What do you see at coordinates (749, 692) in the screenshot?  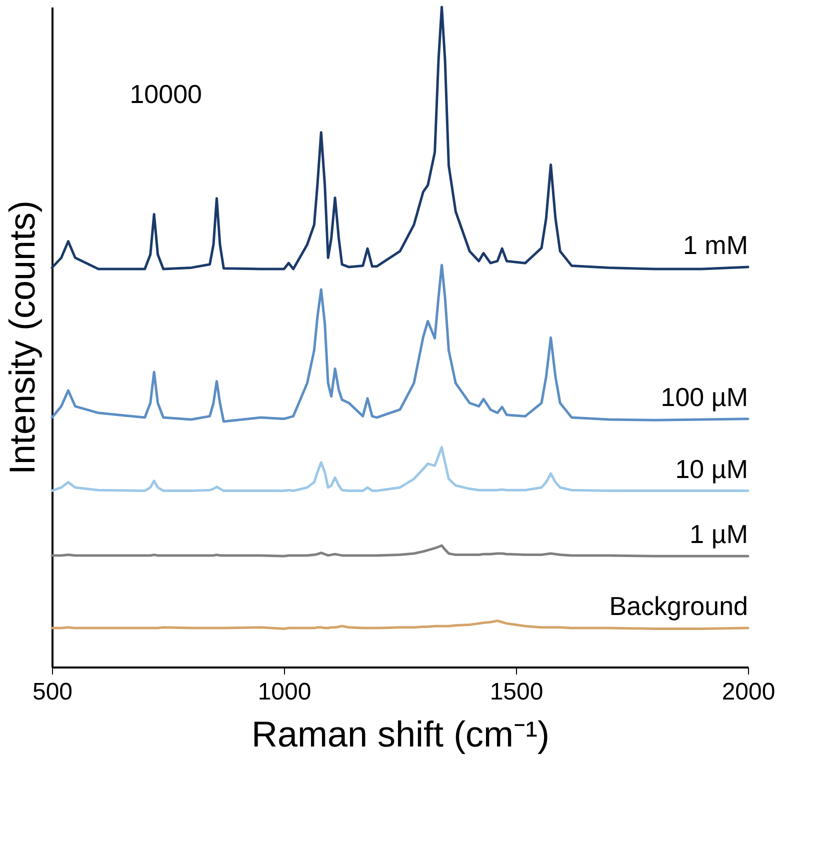 I see `x-tick-label: 2000` at bounding box center [749, 692].